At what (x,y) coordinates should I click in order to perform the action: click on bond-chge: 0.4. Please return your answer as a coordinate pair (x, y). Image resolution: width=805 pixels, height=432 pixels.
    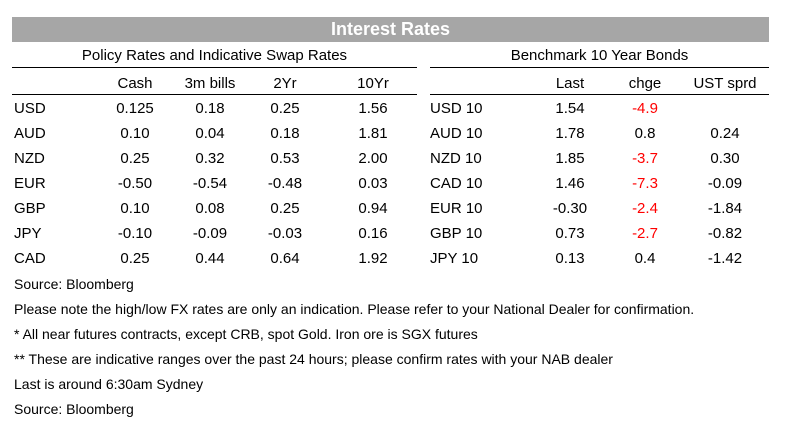
    Looking at the image, I should click on (645, 258).